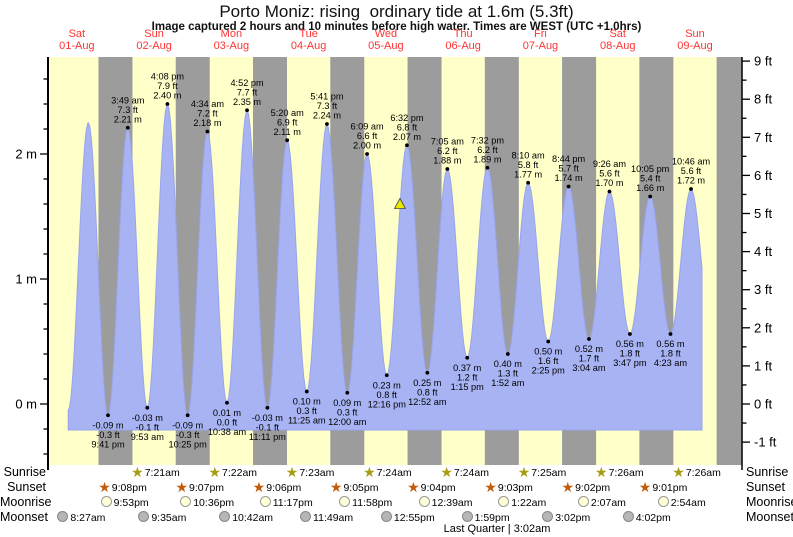 Image resolution: width=793 pixels, height=537 pixels. I want to click on low-tide-label: 0.25 m 0.8 ft 12:52 am, so click(427, 392).